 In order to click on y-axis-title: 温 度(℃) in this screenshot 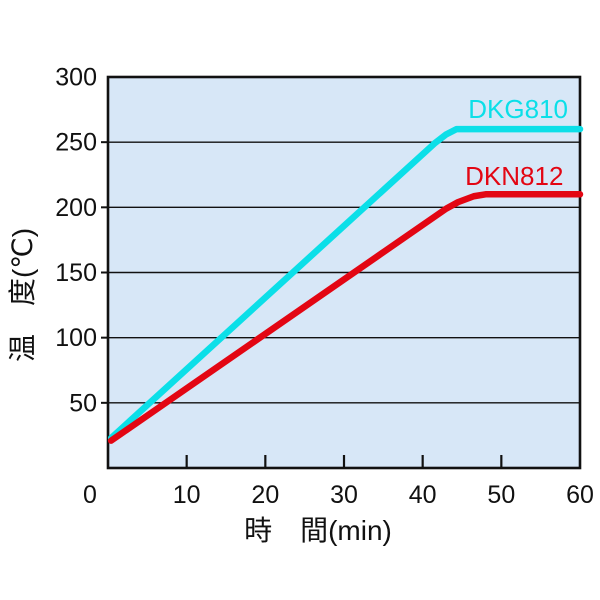, I will do `click(22, 295)`.